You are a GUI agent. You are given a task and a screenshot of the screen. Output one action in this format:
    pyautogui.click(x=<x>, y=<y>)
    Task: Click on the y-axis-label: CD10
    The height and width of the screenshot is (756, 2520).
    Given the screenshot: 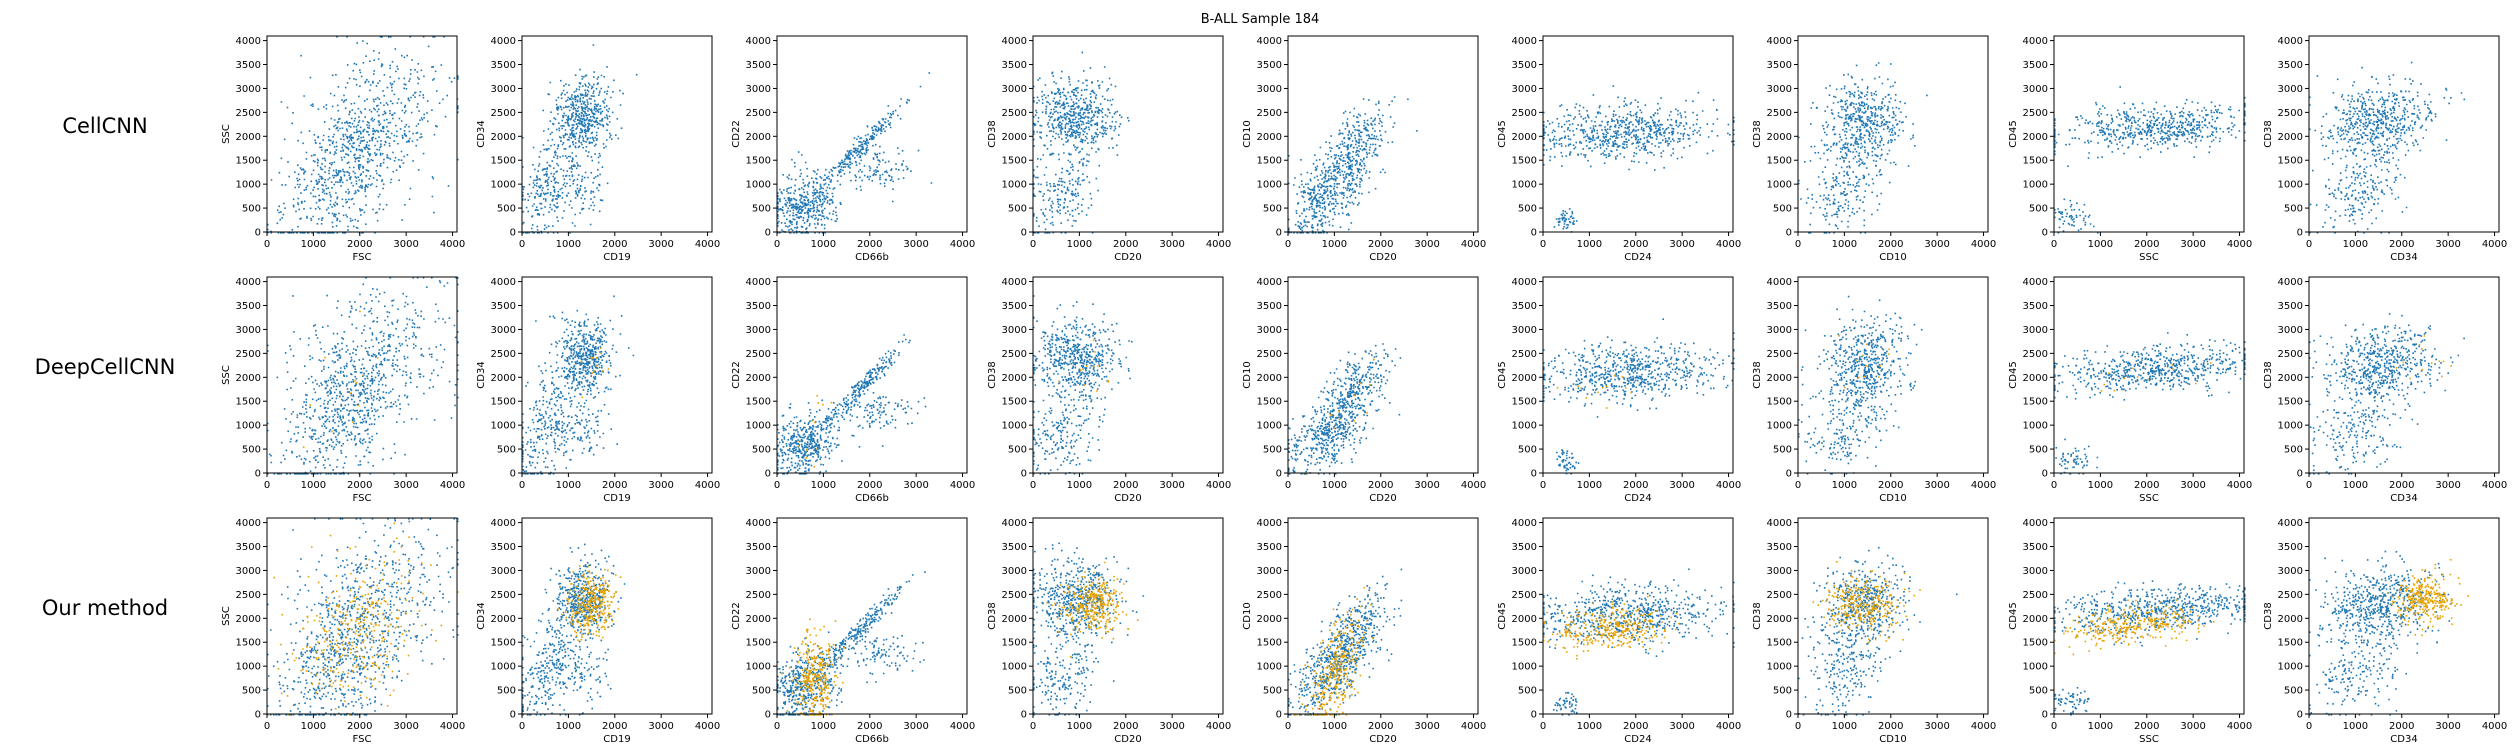 What is the action you would take?
    pyautogui.click(x=1247, y=133)
    